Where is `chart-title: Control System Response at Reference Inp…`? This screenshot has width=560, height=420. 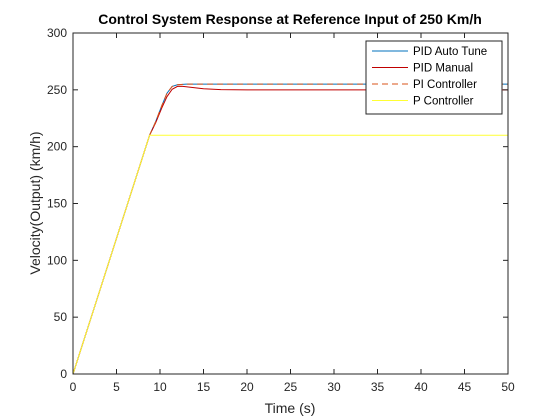 chart-title: Control System Response at Reference Inp… is located at coordinates (290, 19).